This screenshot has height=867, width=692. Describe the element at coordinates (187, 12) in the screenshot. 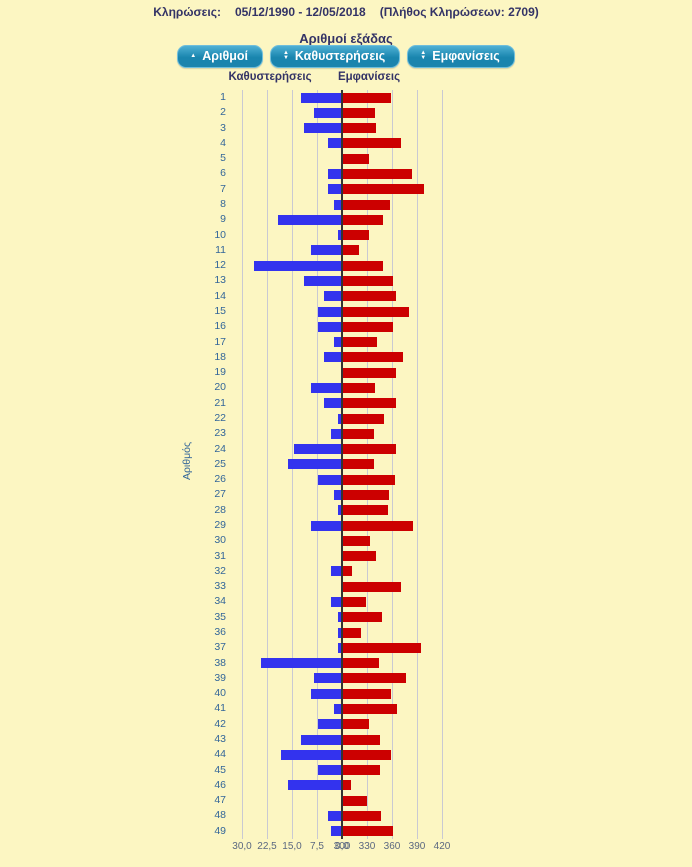

I see `draws-label: Κληρώσεις:` at that location.